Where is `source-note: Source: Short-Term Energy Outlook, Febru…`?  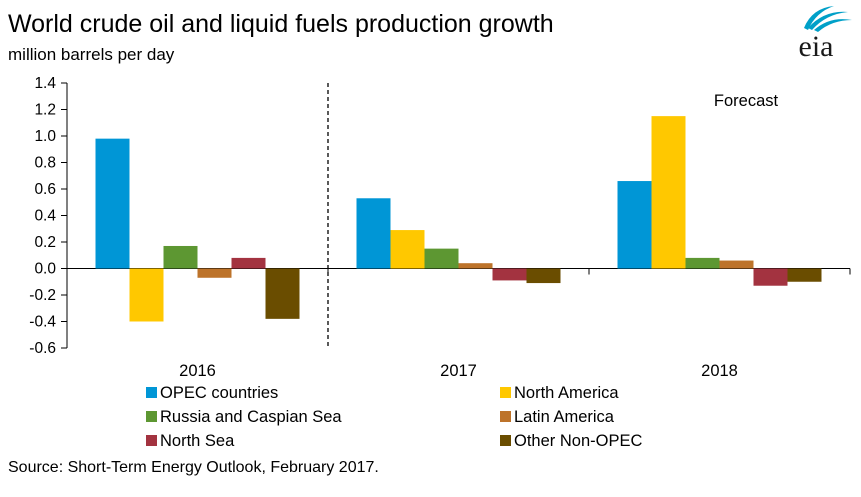 source-note: Source: Short-Term Energy Outlook, Febru… is located at coordinates (193, 467).